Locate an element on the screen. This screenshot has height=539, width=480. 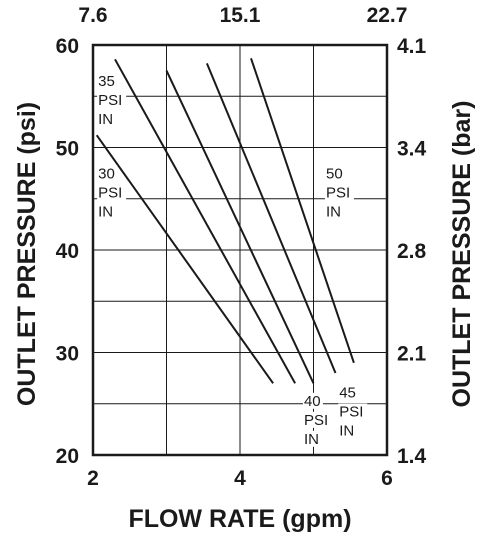
y-tick-label-right: 2.8 is located at coordinates (412, 251).